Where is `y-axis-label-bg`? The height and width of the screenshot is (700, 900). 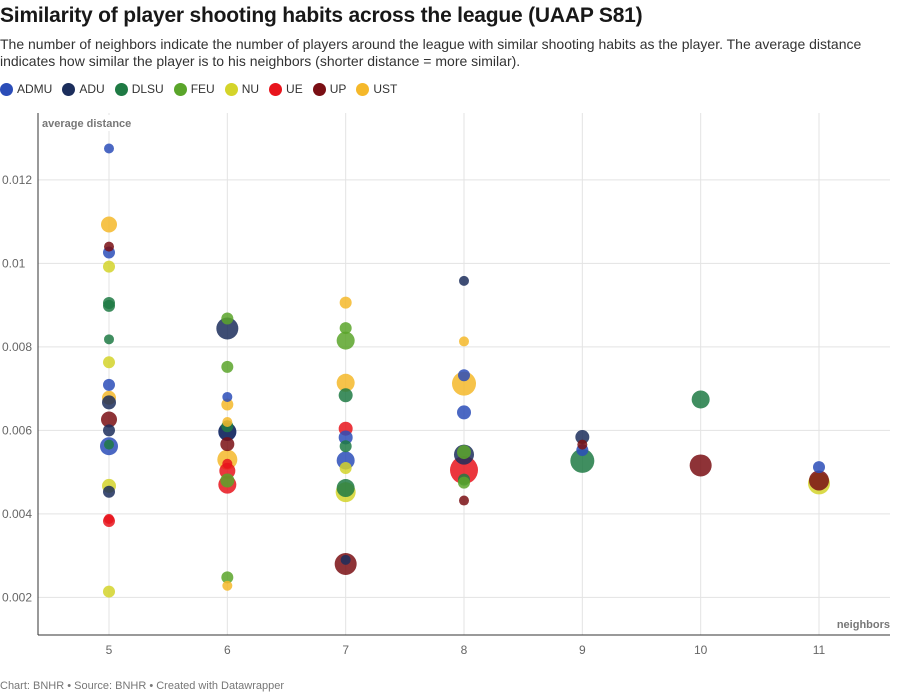 y-axis-label-bg is located at coordinates (89, 123).